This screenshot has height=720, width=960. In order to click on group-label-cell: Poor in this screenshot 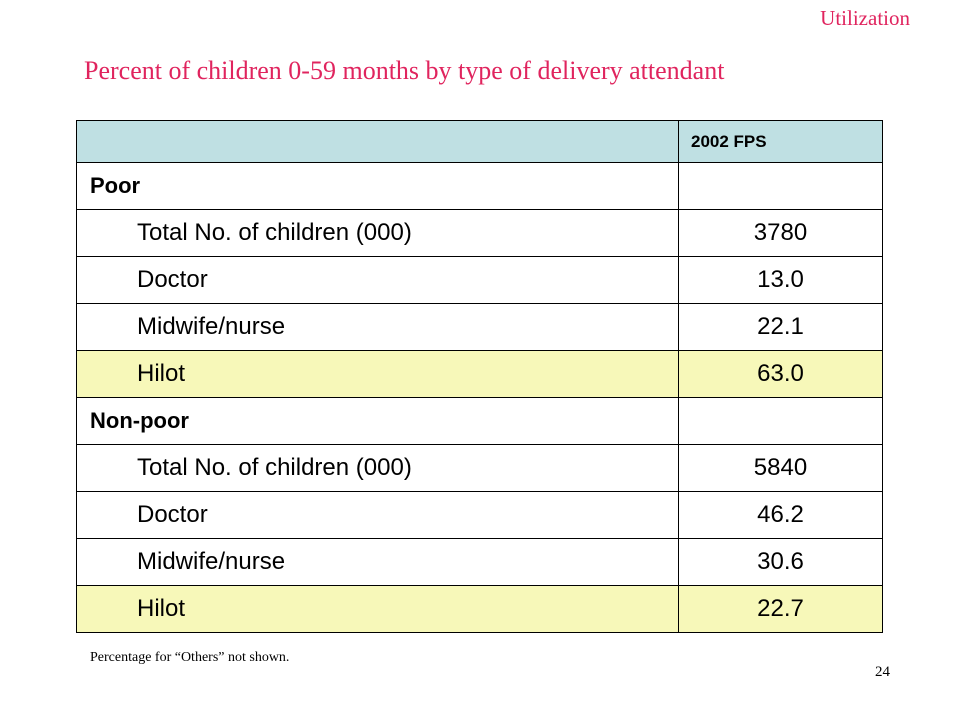, I will do `click(377, 186)`.